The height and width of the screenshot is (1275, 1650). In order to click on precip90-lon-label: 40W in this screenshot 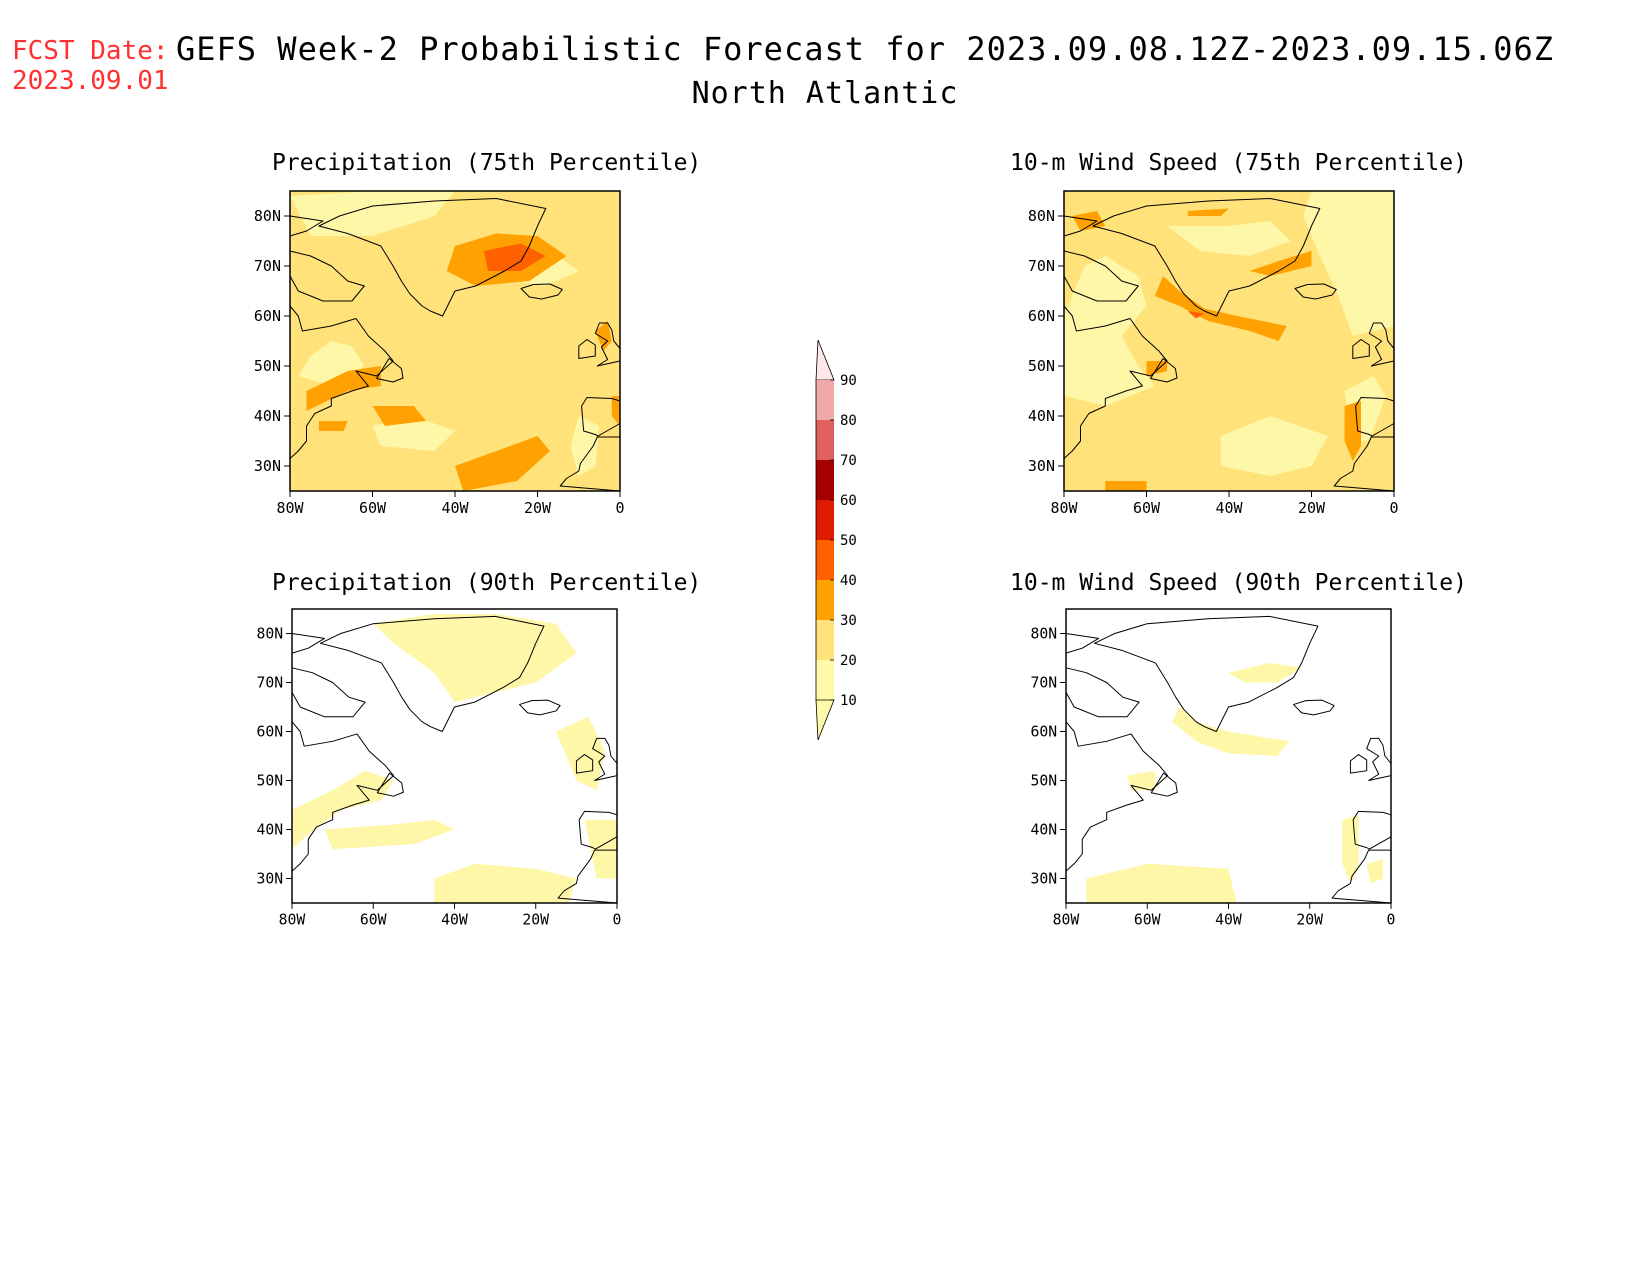, I will do `click(454, 920)`.